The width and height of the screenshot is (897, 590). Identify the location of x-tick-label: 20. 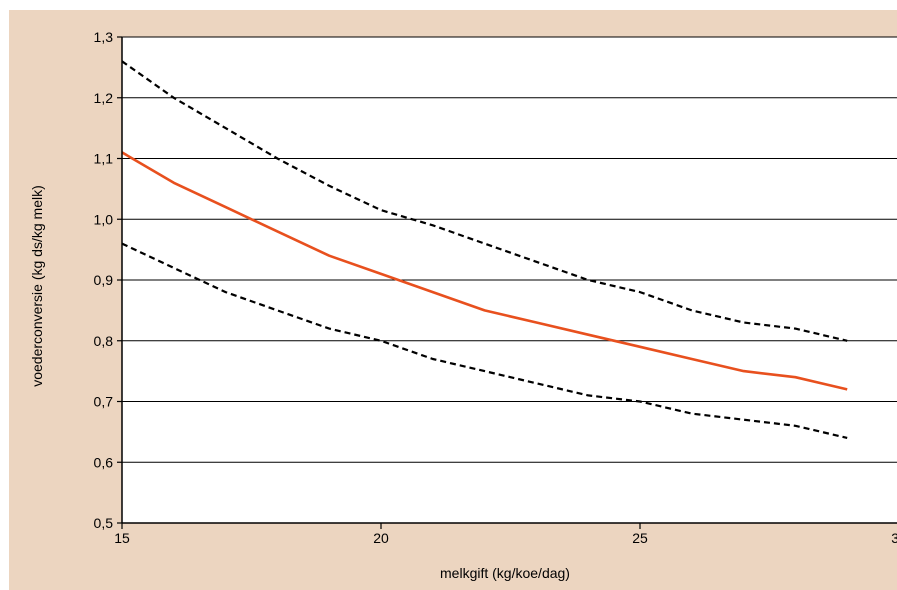
(381, 538).